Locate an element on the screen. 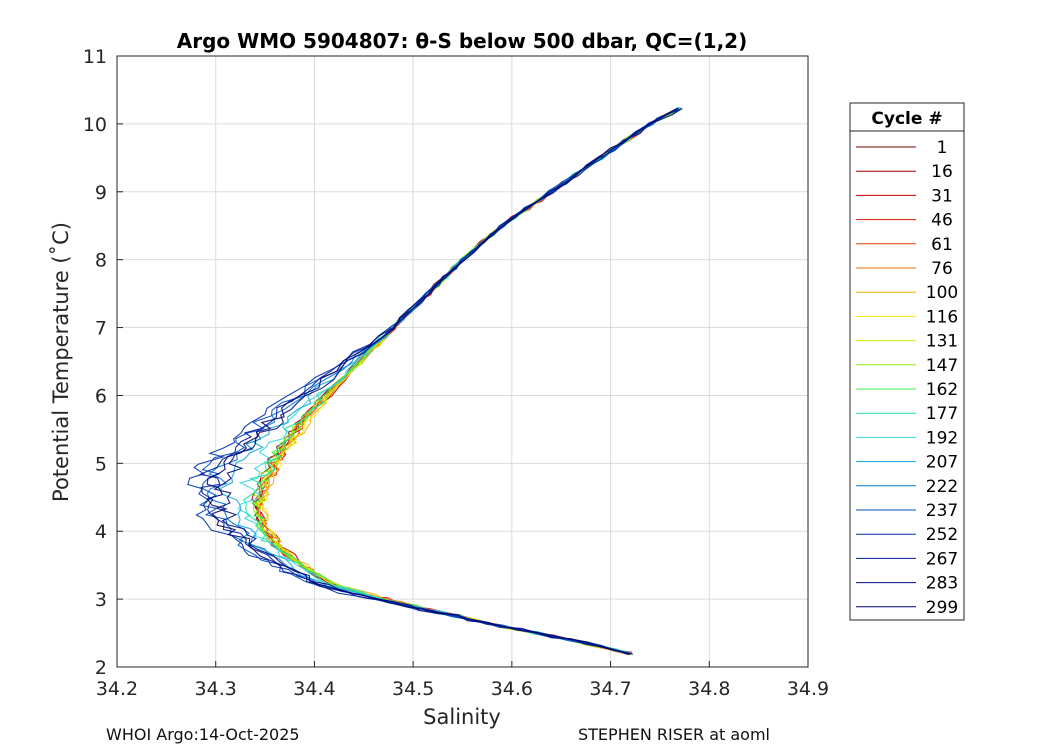  x-tick-label: 34.9 is located at coordinates (808, 689).